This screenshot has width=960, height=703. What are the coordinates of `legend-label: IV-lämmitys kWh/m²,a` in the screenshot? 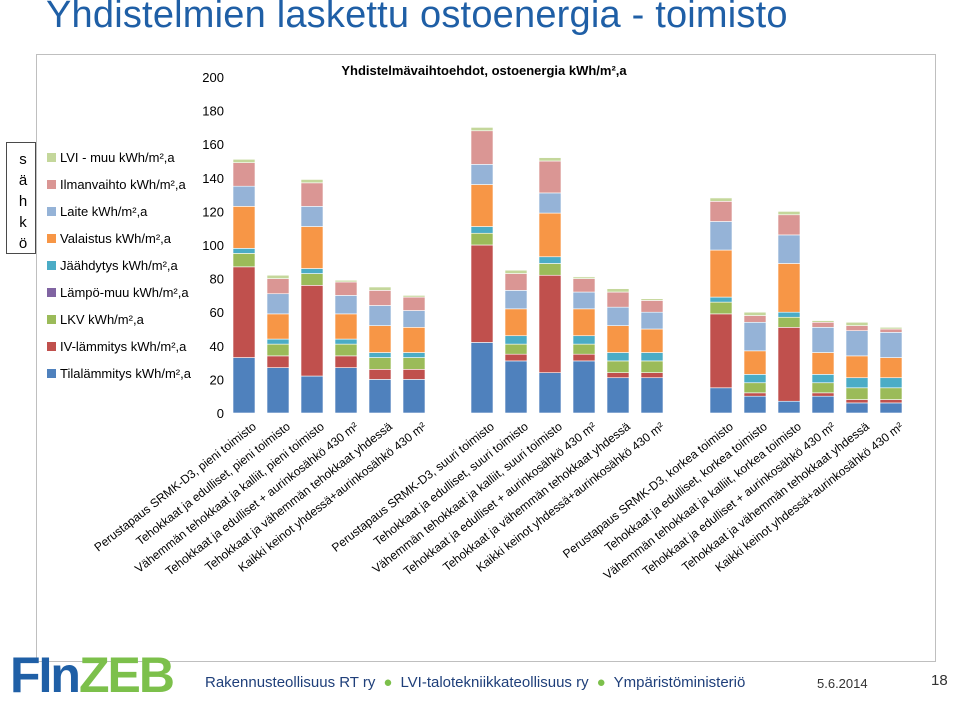 It's located at (123, 346).